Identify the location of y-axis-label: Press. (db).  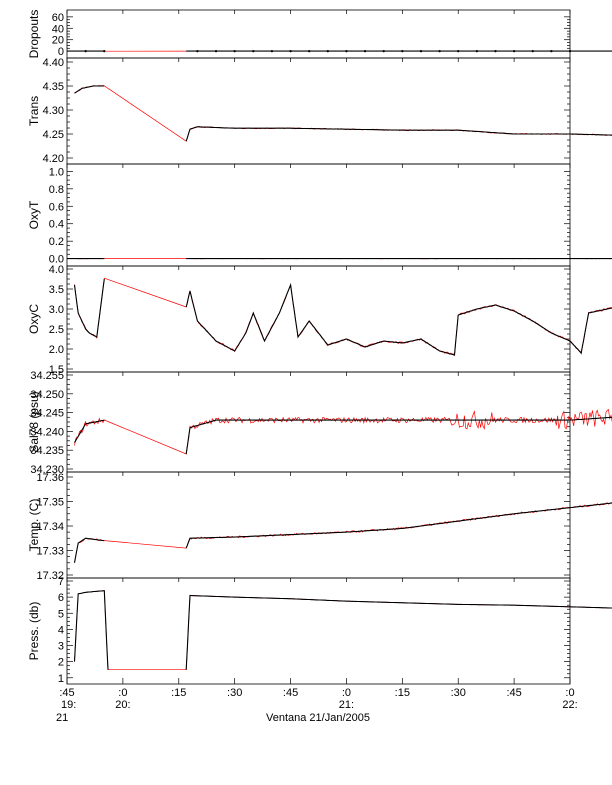
(34, 631).